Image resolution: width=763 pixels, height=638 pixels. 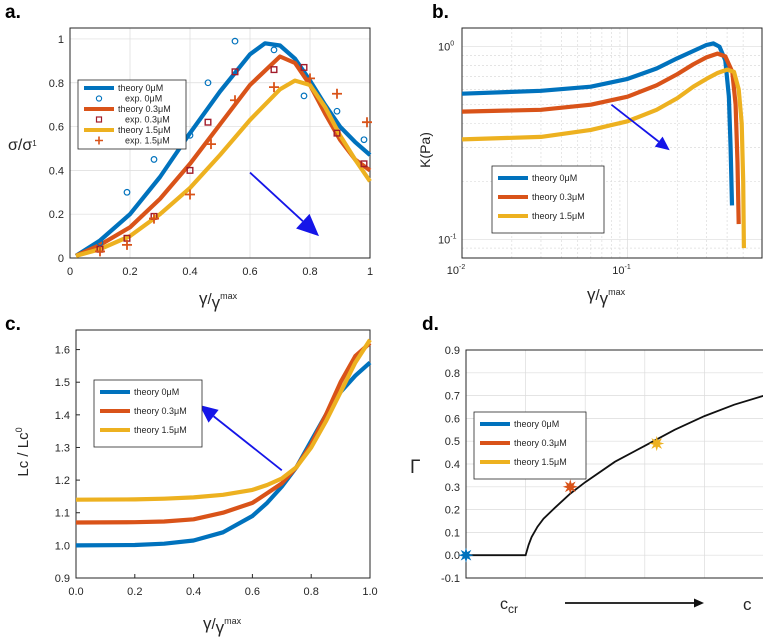 What do you see at coordinates (19, 429) in the screenshot?
I see `y-axis-label-sup: 0` at bounding box center [19, 429].